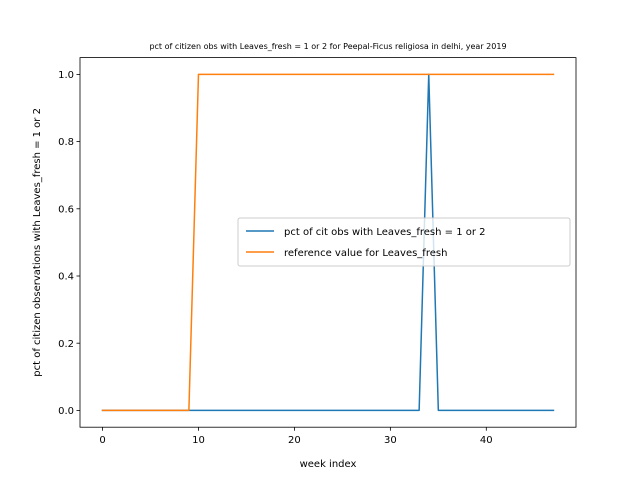 This screenshot has height=484, width=640. What do you see at coordinates (66, 411) in the screenshot?
I see `y-tick-label: 0.0` at bounding box center [66, 411].